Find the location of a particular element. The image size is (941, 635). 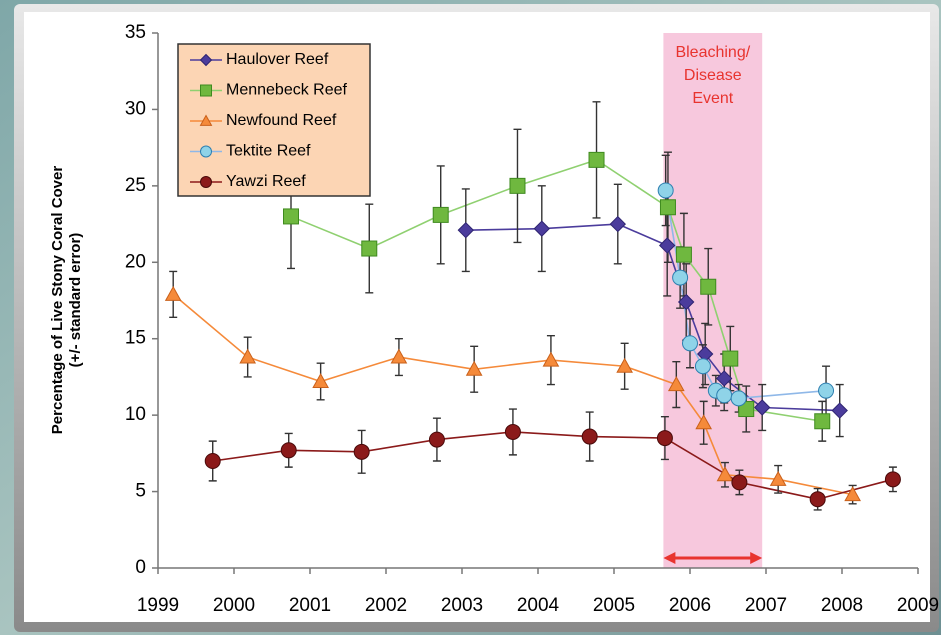

x-tick-label: 2007 is located at coordinates (766, 605).